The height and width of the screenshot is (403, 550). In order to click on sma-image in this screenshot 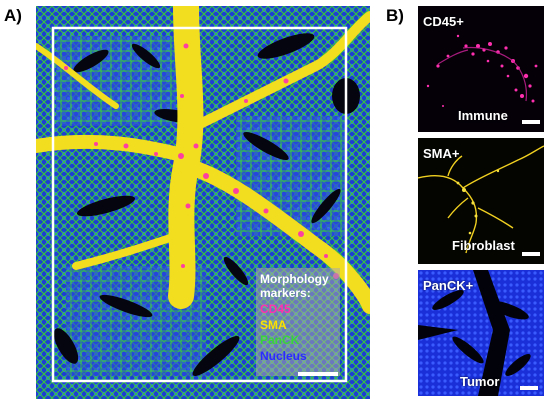, I will do `click(481, 201)`.